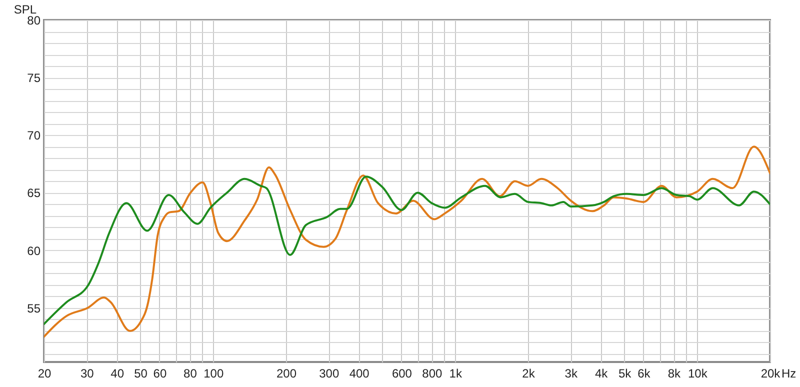  Describe the element at coordinates (359, 373) in the screenshot. I see `x-tick-label: 400` at that location.